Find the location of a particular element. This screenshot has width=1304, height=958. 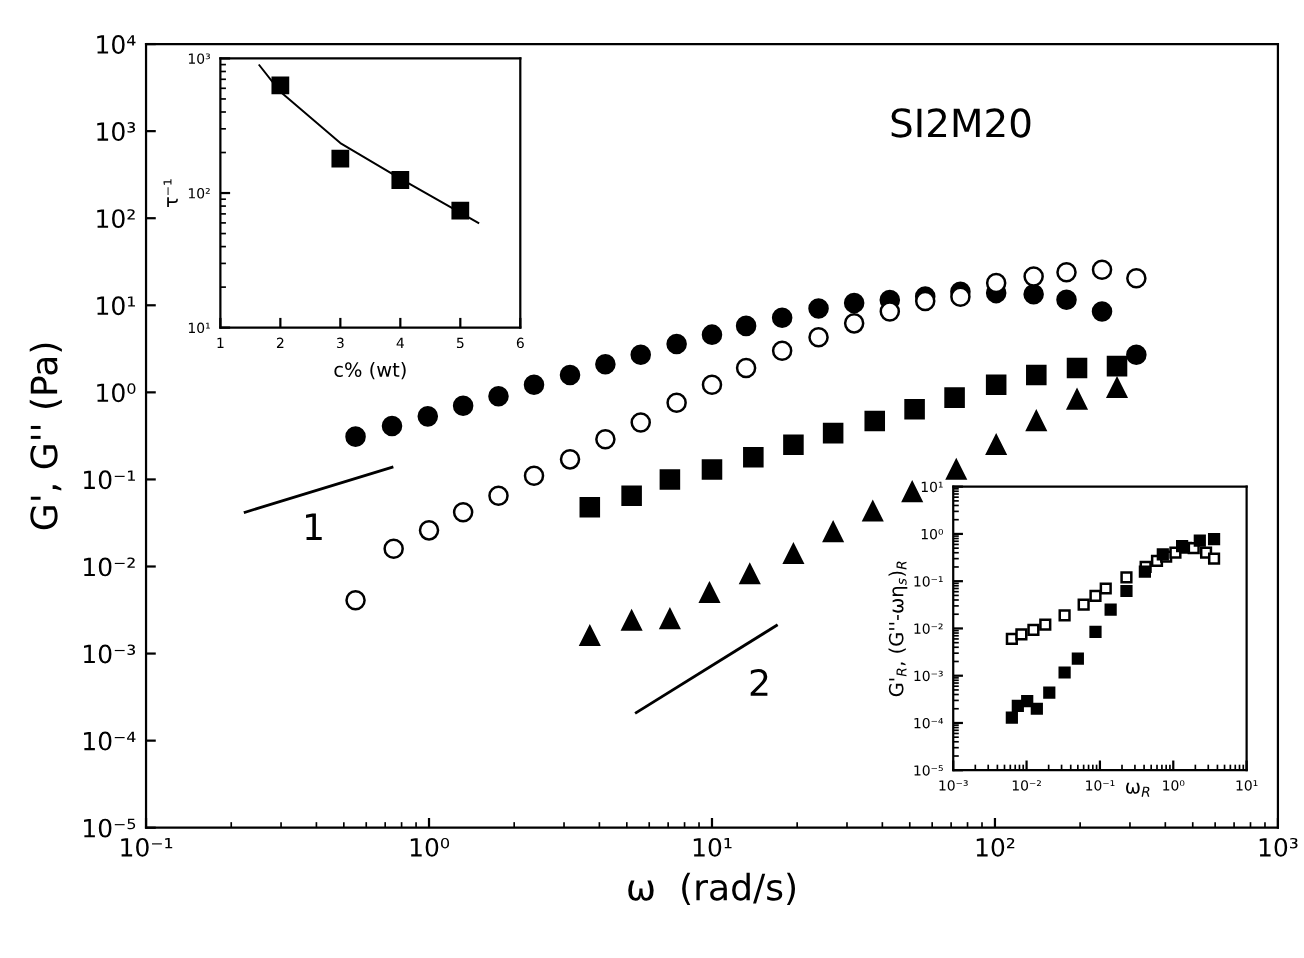

y-tick-label: 10⁻⁵ is located at coordinates (110, 828).